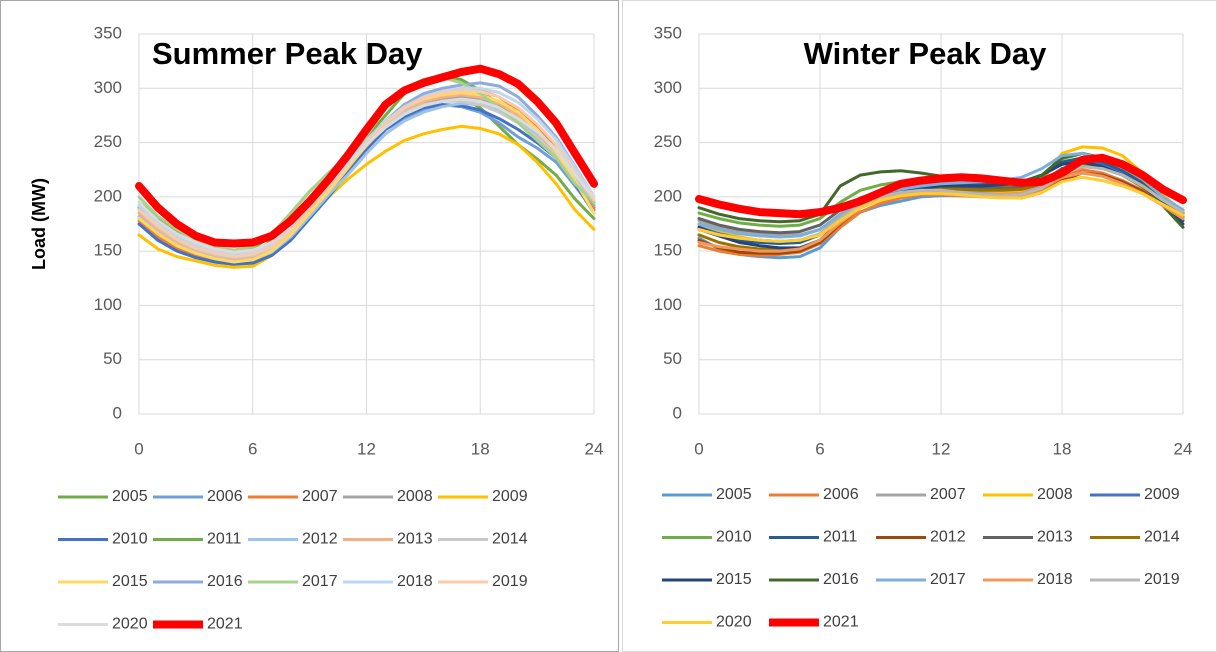 The image size is (1217, 652). Describe the element at coordinates (925, 53) in the screenshot. I see `chart-title: Winter Peak Day` at that location.